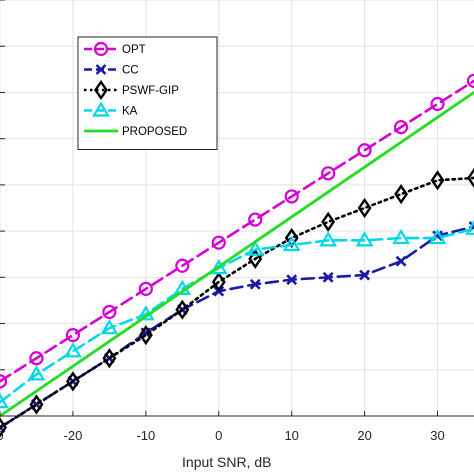 This screenshot has width=474, height=474. I want to click on tick-labels: 0 -20 -10 0 10 20 30, so click(222, 435).